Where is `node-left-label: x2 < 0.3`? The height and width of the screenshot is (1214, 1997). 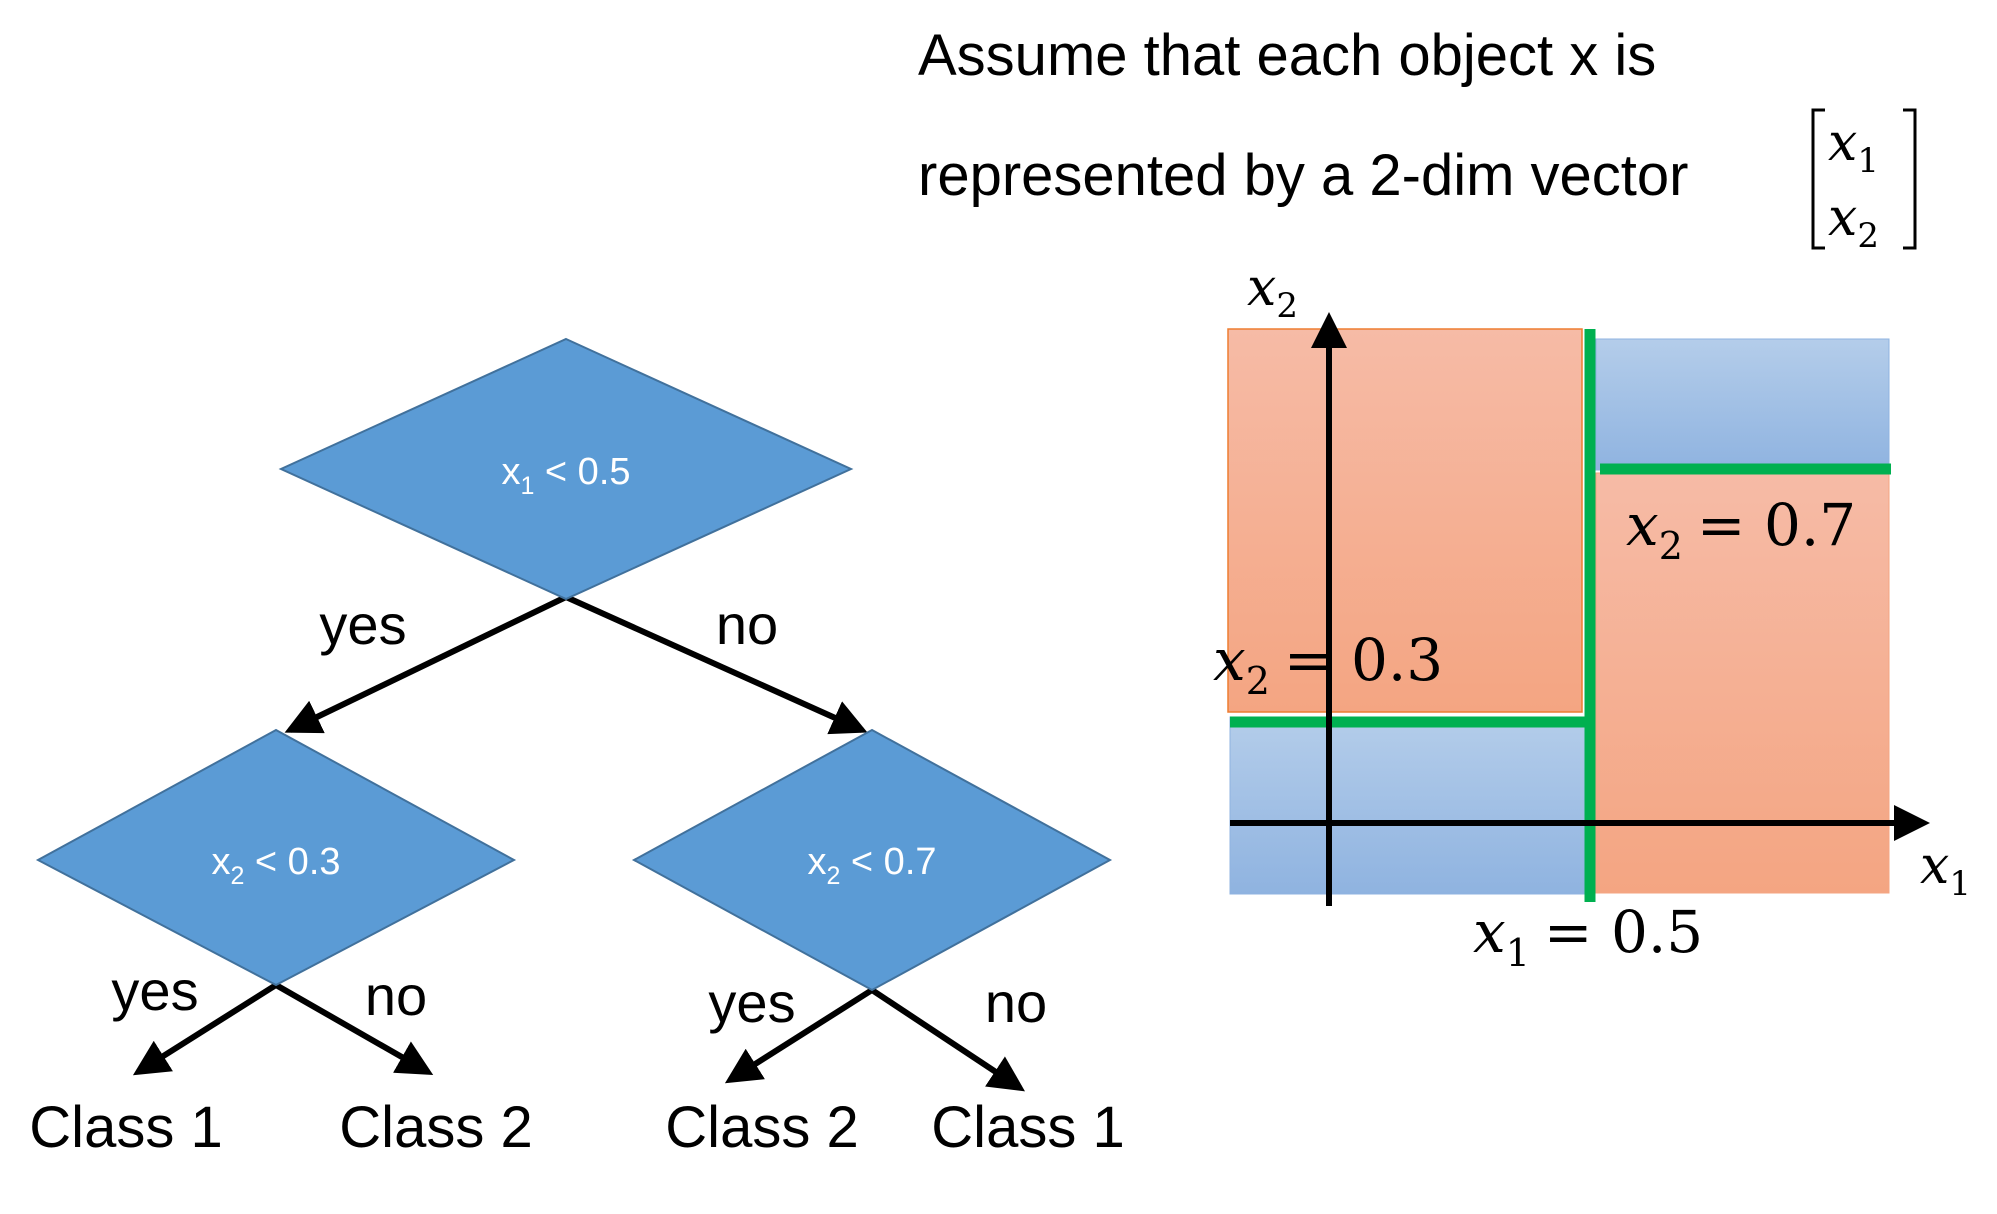 node-left-label: x2 < 0.3 is located at coordinates (275, 865).